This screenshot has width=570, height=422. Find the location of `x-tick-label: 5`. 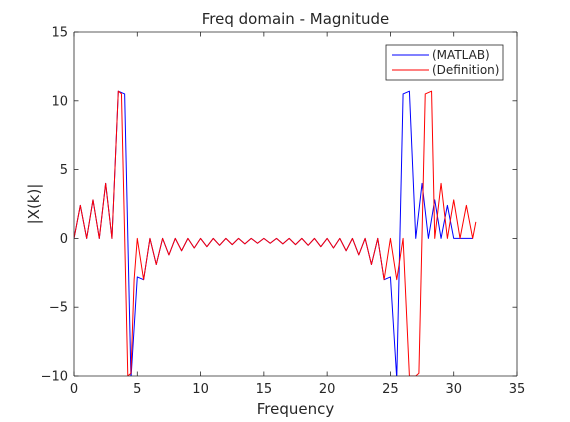

x-tick-label: 5 is located at coordinates (137, 389).